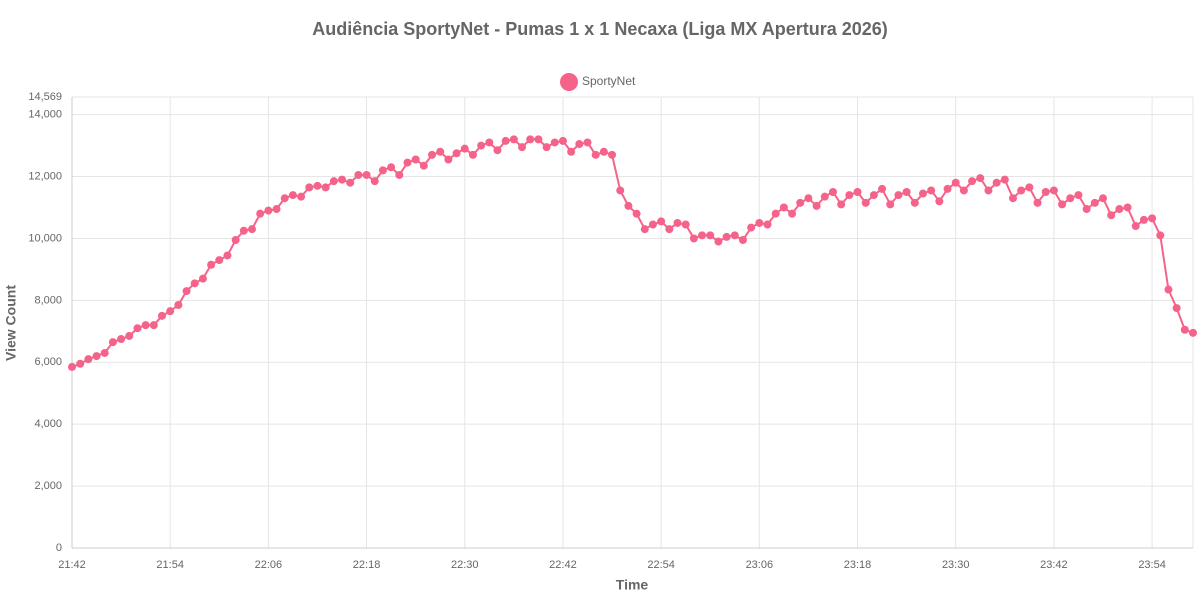 The height and width of the screenshot is (600, 1200). What do you see at coordinates (1152, 565) in the screenshot?
I see `x-tick-label: 23:54` at bounding box center [1152, 565].